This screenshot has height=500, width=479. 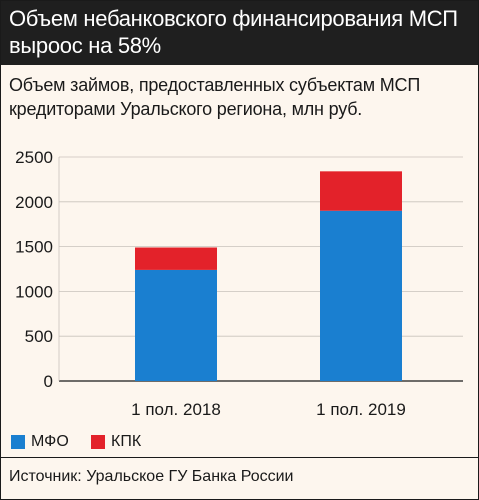 I want to click on y-tick-label: 2500, so click(x=34, y=157).